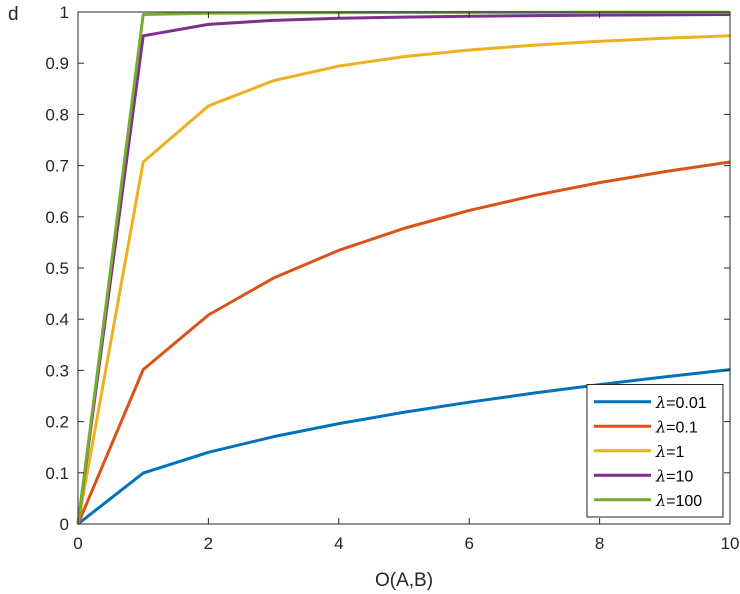  Describe the element at coordinates (57, 268) in the screenshot. I see `y-tick-label: 0.5` at that location.